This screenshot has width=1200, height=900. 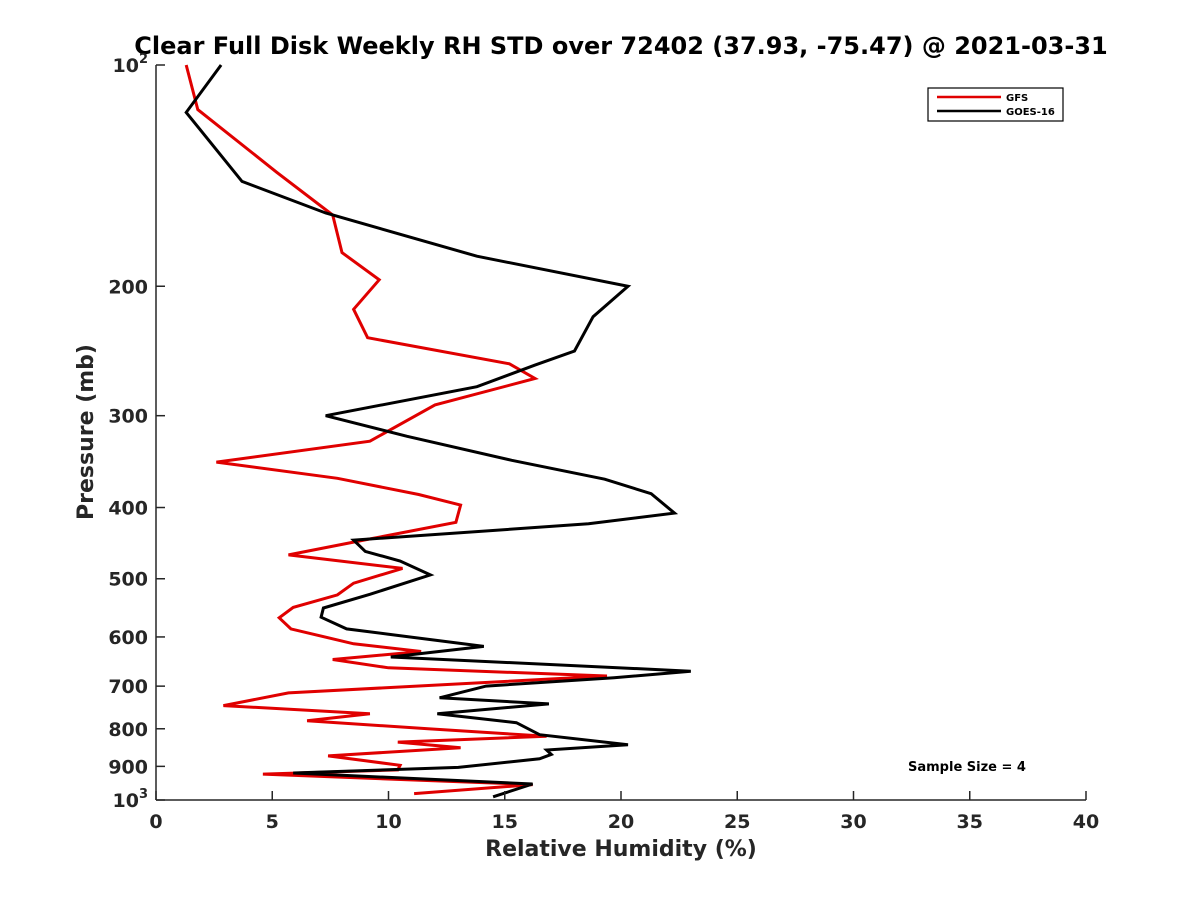 I want to click on x-tick-label: 40, so click(x=1086, y=822).